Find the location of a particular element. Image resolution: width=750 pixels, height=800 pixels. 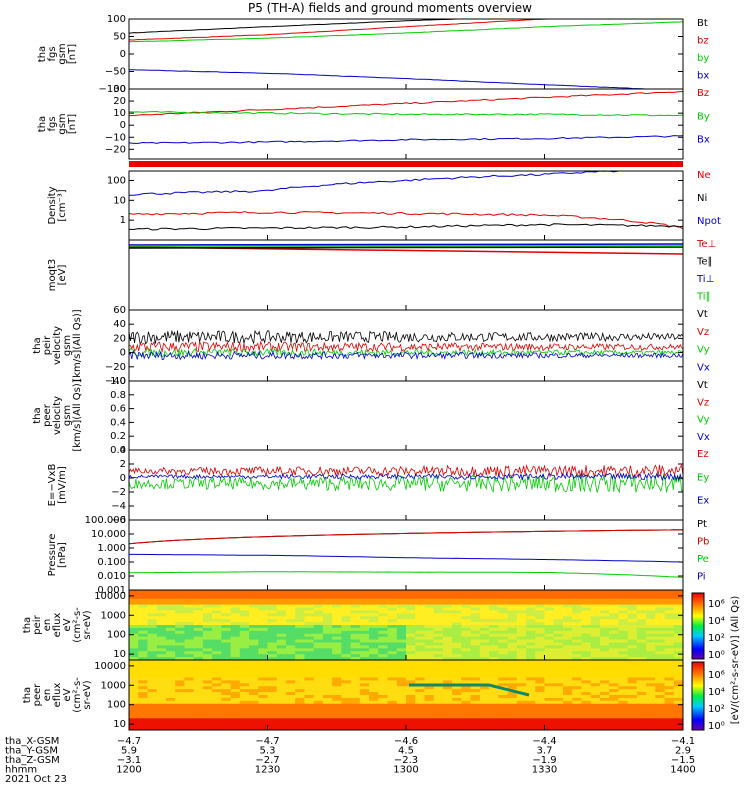

y-label-line: [nT] is located at coordinates (72, 124).